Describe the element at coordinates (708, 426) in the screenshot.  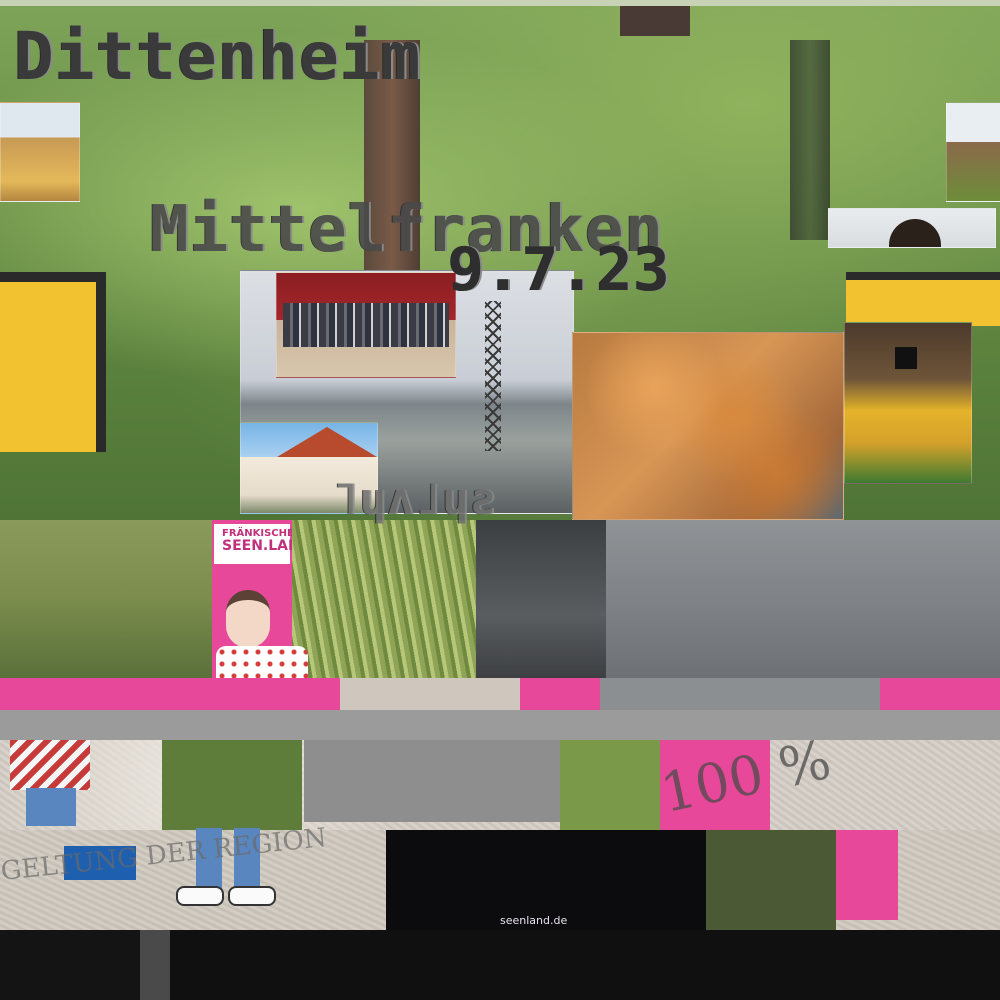
I see `photo-walnut-sacks` at that location.